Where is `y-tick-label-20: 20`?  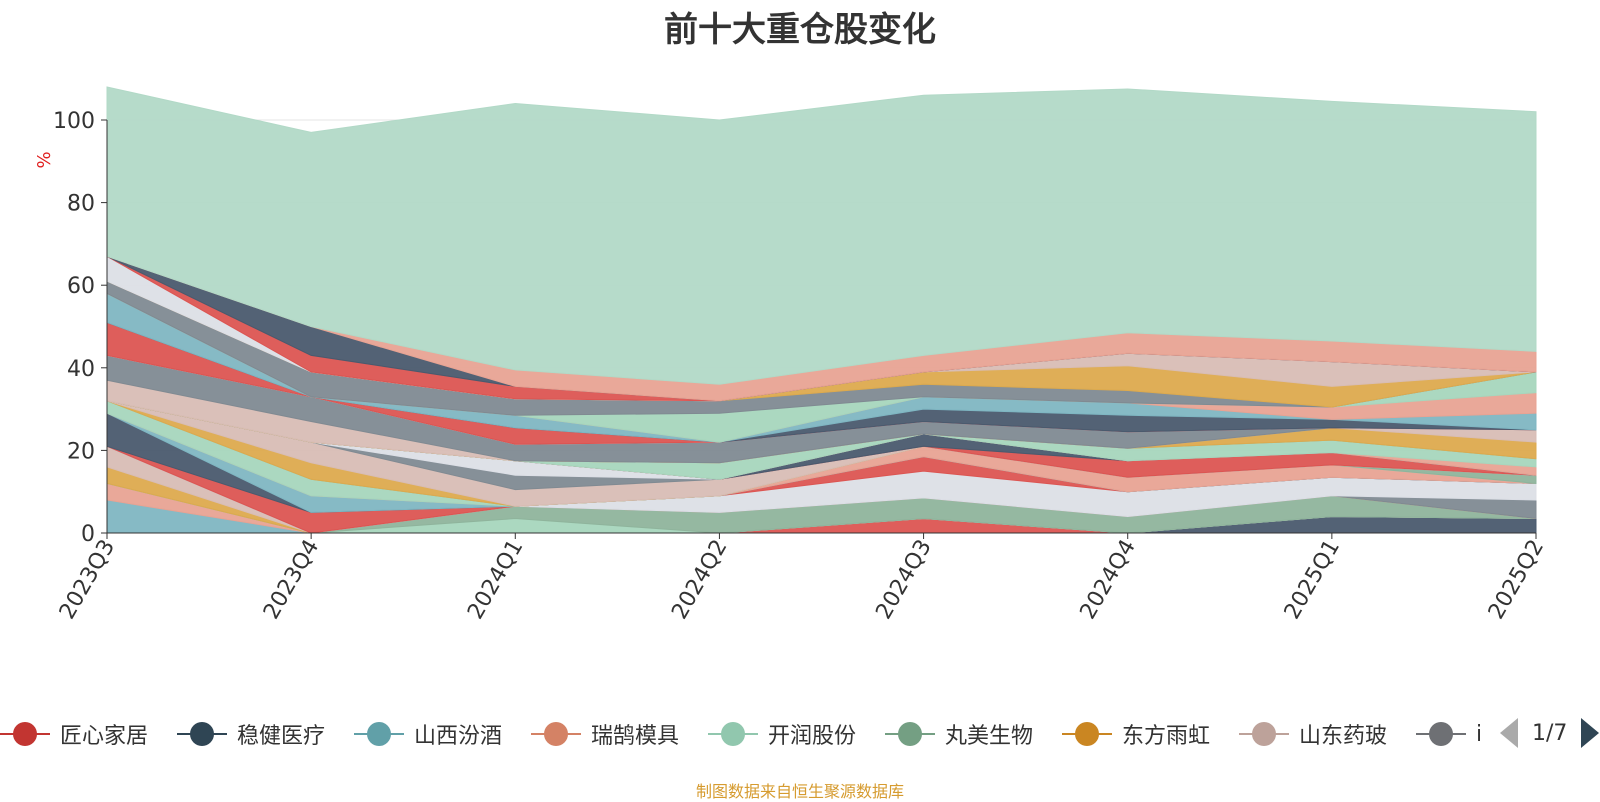 y-tick-label-20: 20 is located at coordinates (81, 451).